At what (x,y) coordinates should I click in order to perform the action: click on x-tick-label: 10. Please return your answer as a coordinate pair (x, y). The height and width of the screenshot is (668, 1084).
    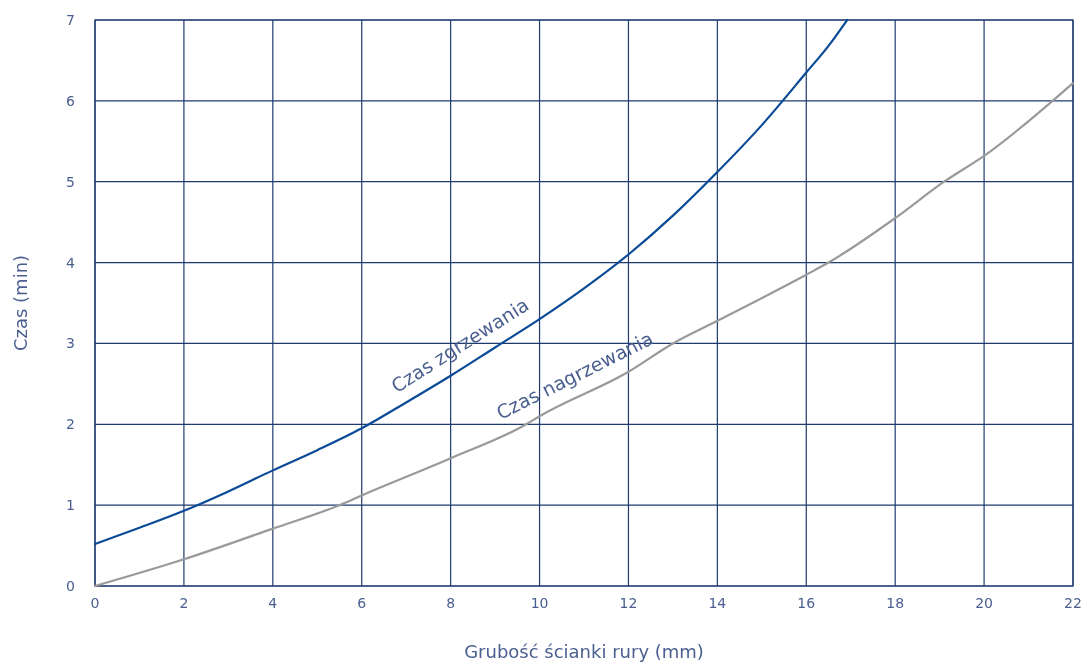
    Looking at the image, I should click on (539, 603).